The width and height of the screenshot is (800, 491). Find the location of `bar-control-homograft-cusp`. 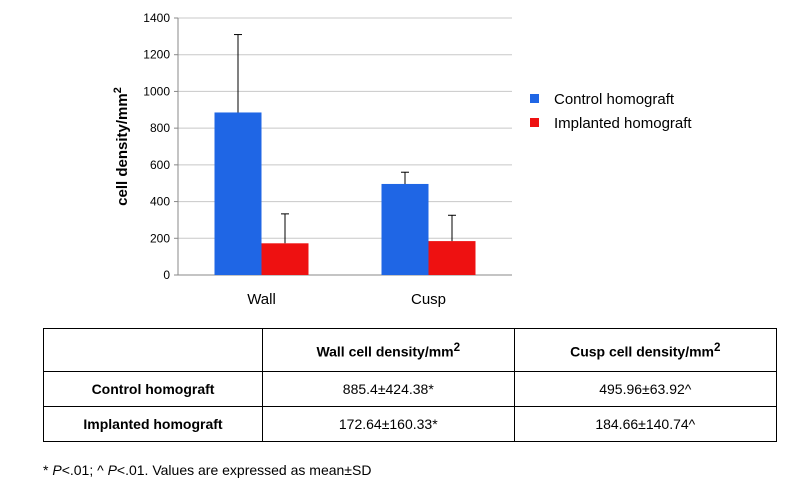

bar-control-homograft-cusp is located at coordinates (405, 229).